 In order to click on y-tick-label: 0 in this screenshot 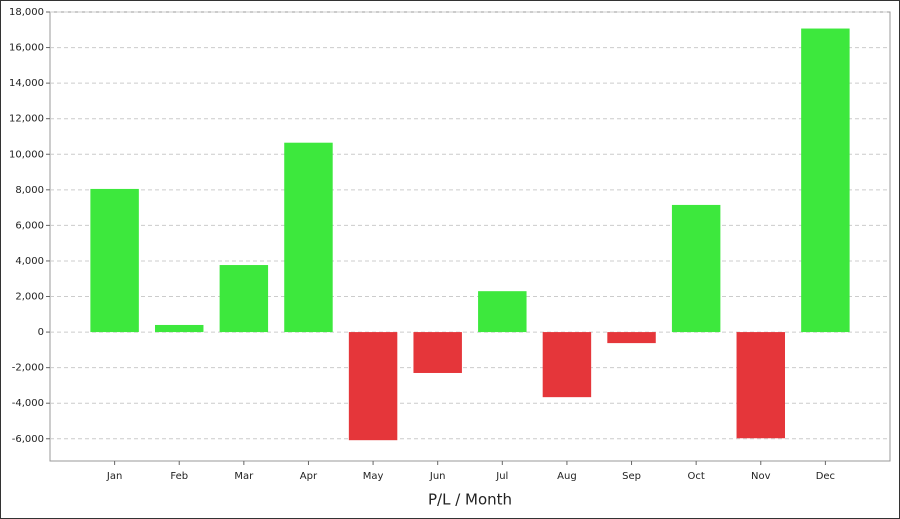, I will do `click(41, 332)`.